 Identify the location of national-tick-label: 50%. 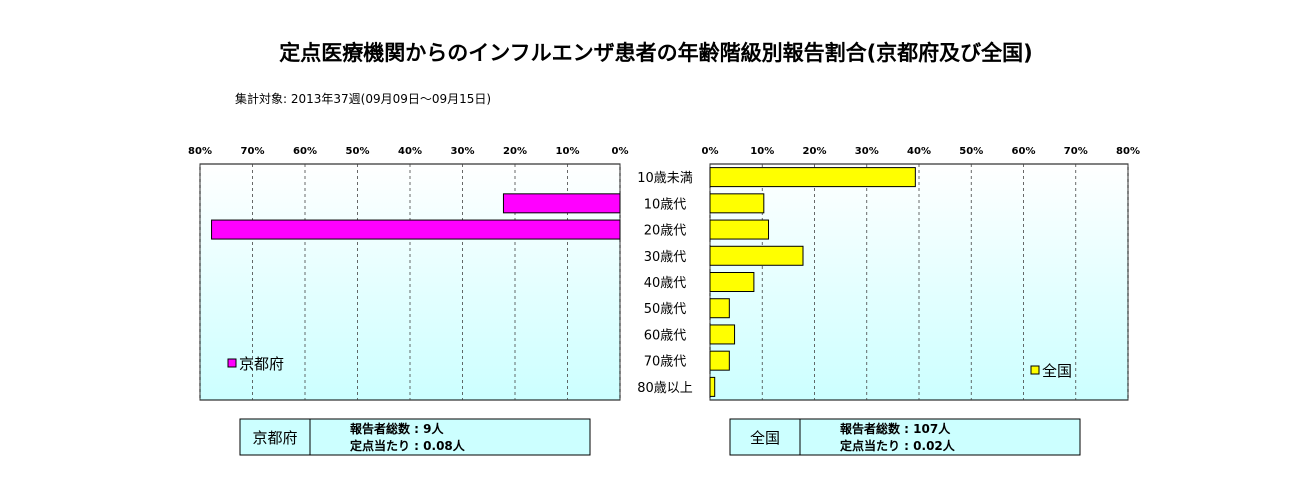
(971, 151).